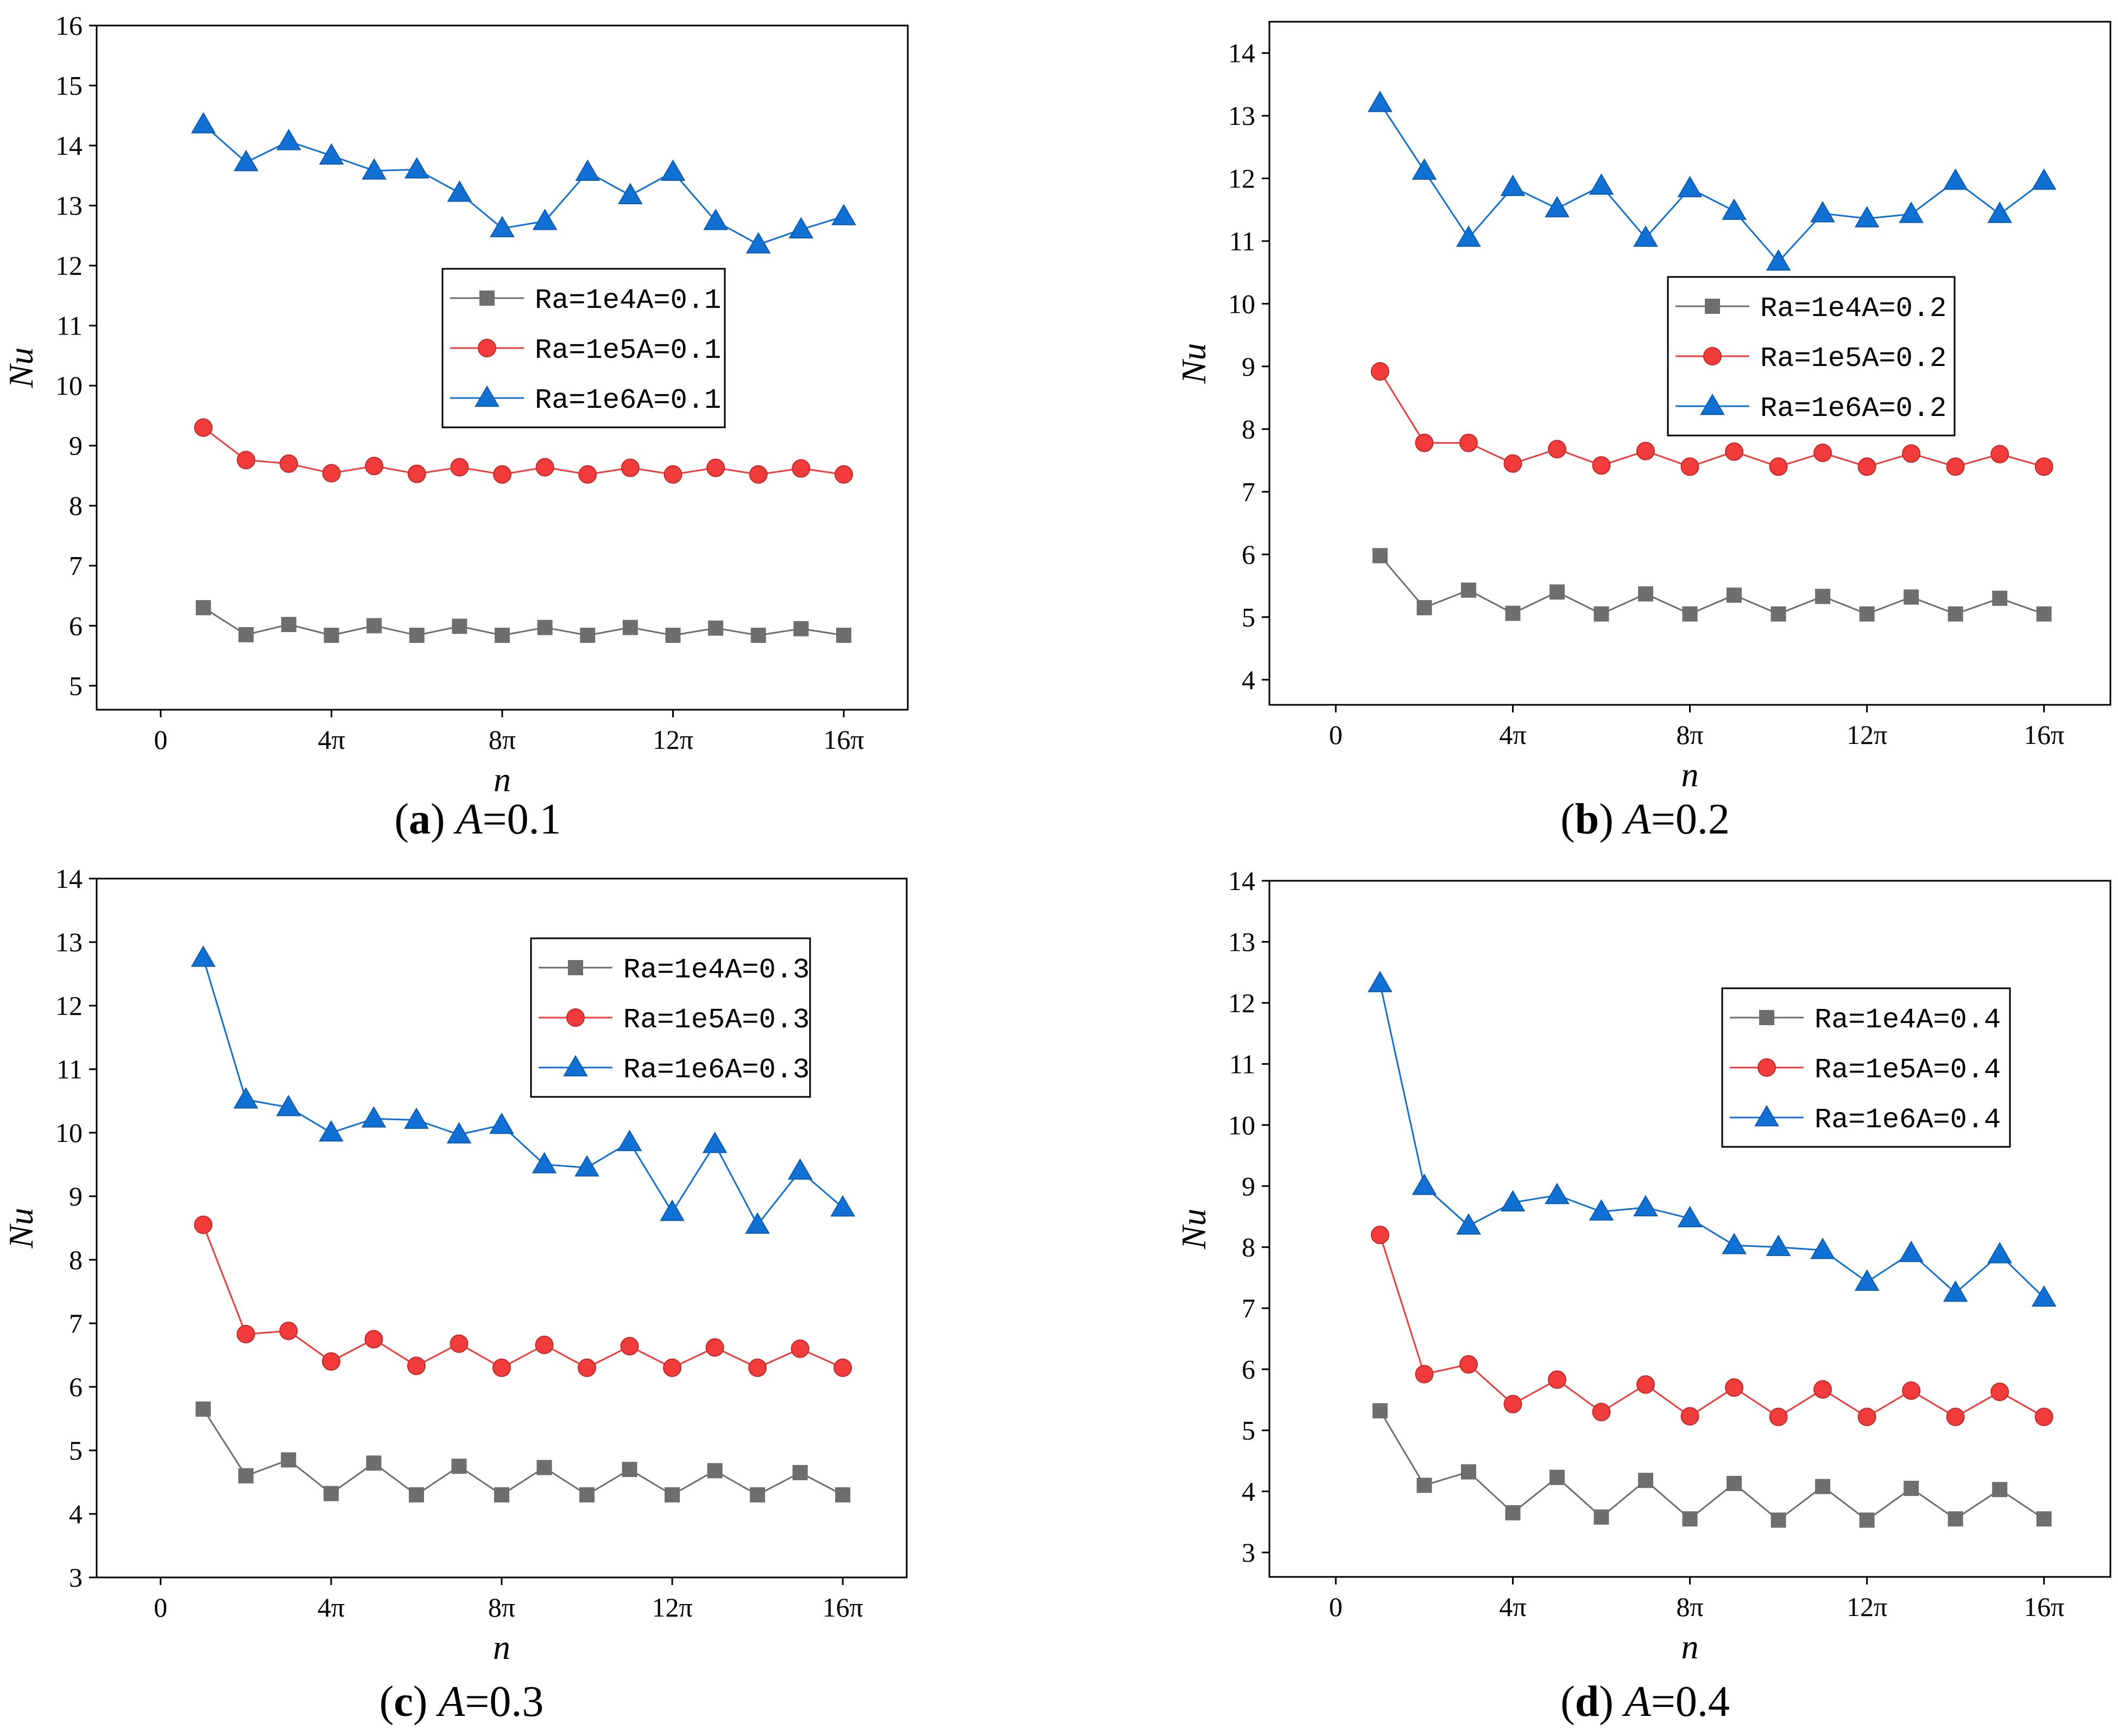 The image size is (2118, 1736). I want to click on panel-caption: (c) A=0.3, so click(462, 1702).